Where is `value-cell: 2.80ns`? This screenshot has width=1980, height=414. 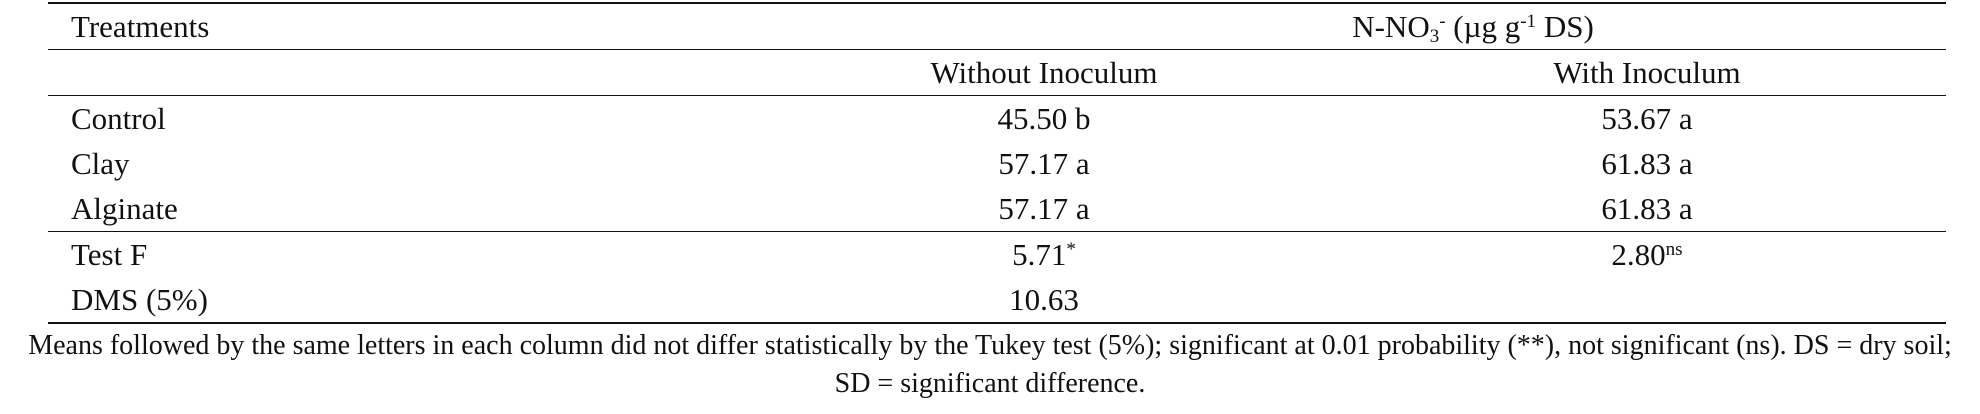
value-cell: 2.80ns is located at coordinates (1647, 255).